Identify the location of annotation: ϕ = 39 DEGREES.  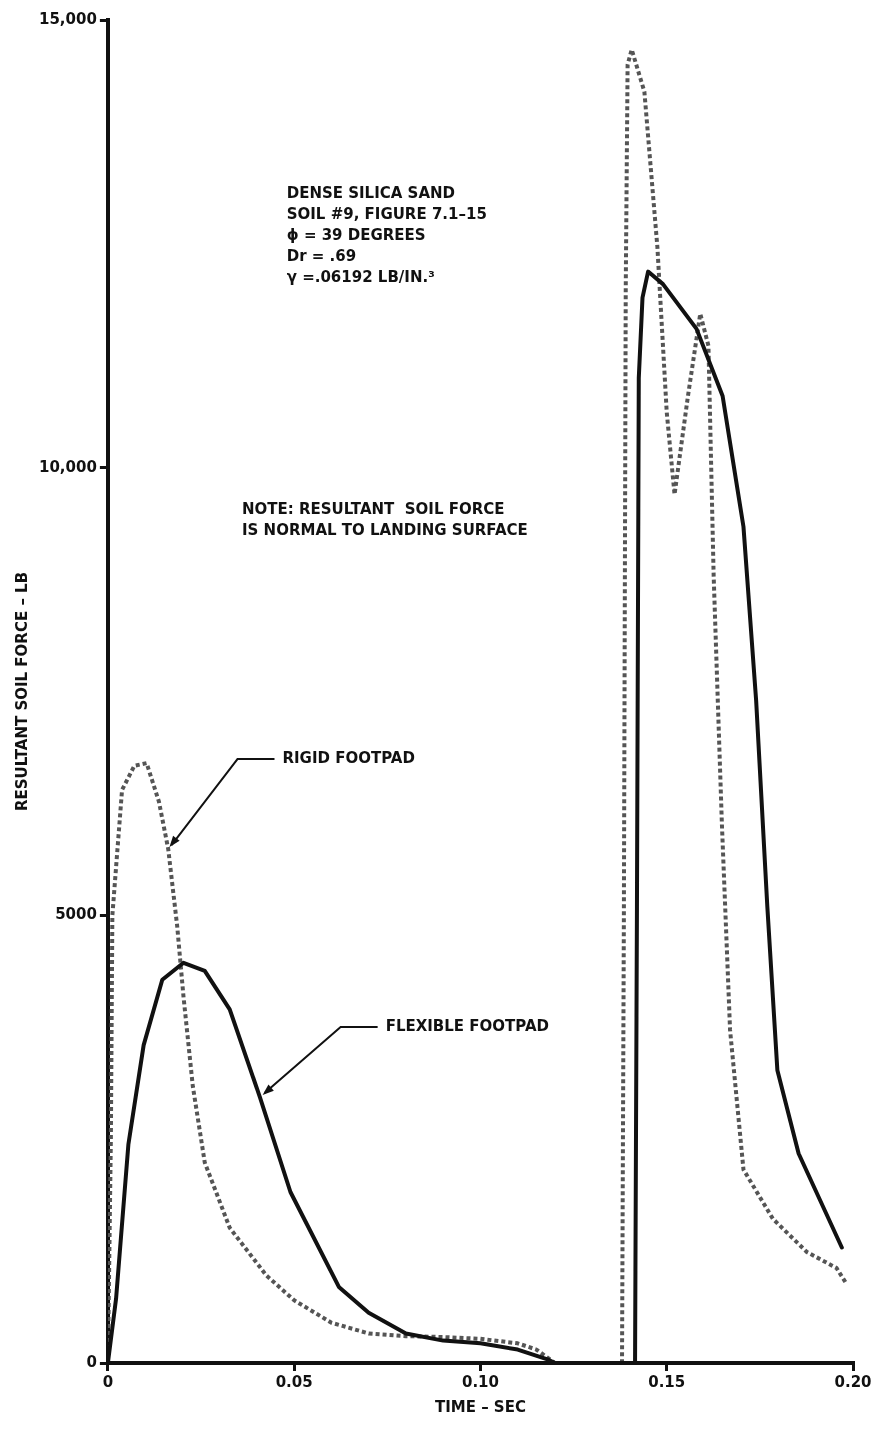
(356, 235).